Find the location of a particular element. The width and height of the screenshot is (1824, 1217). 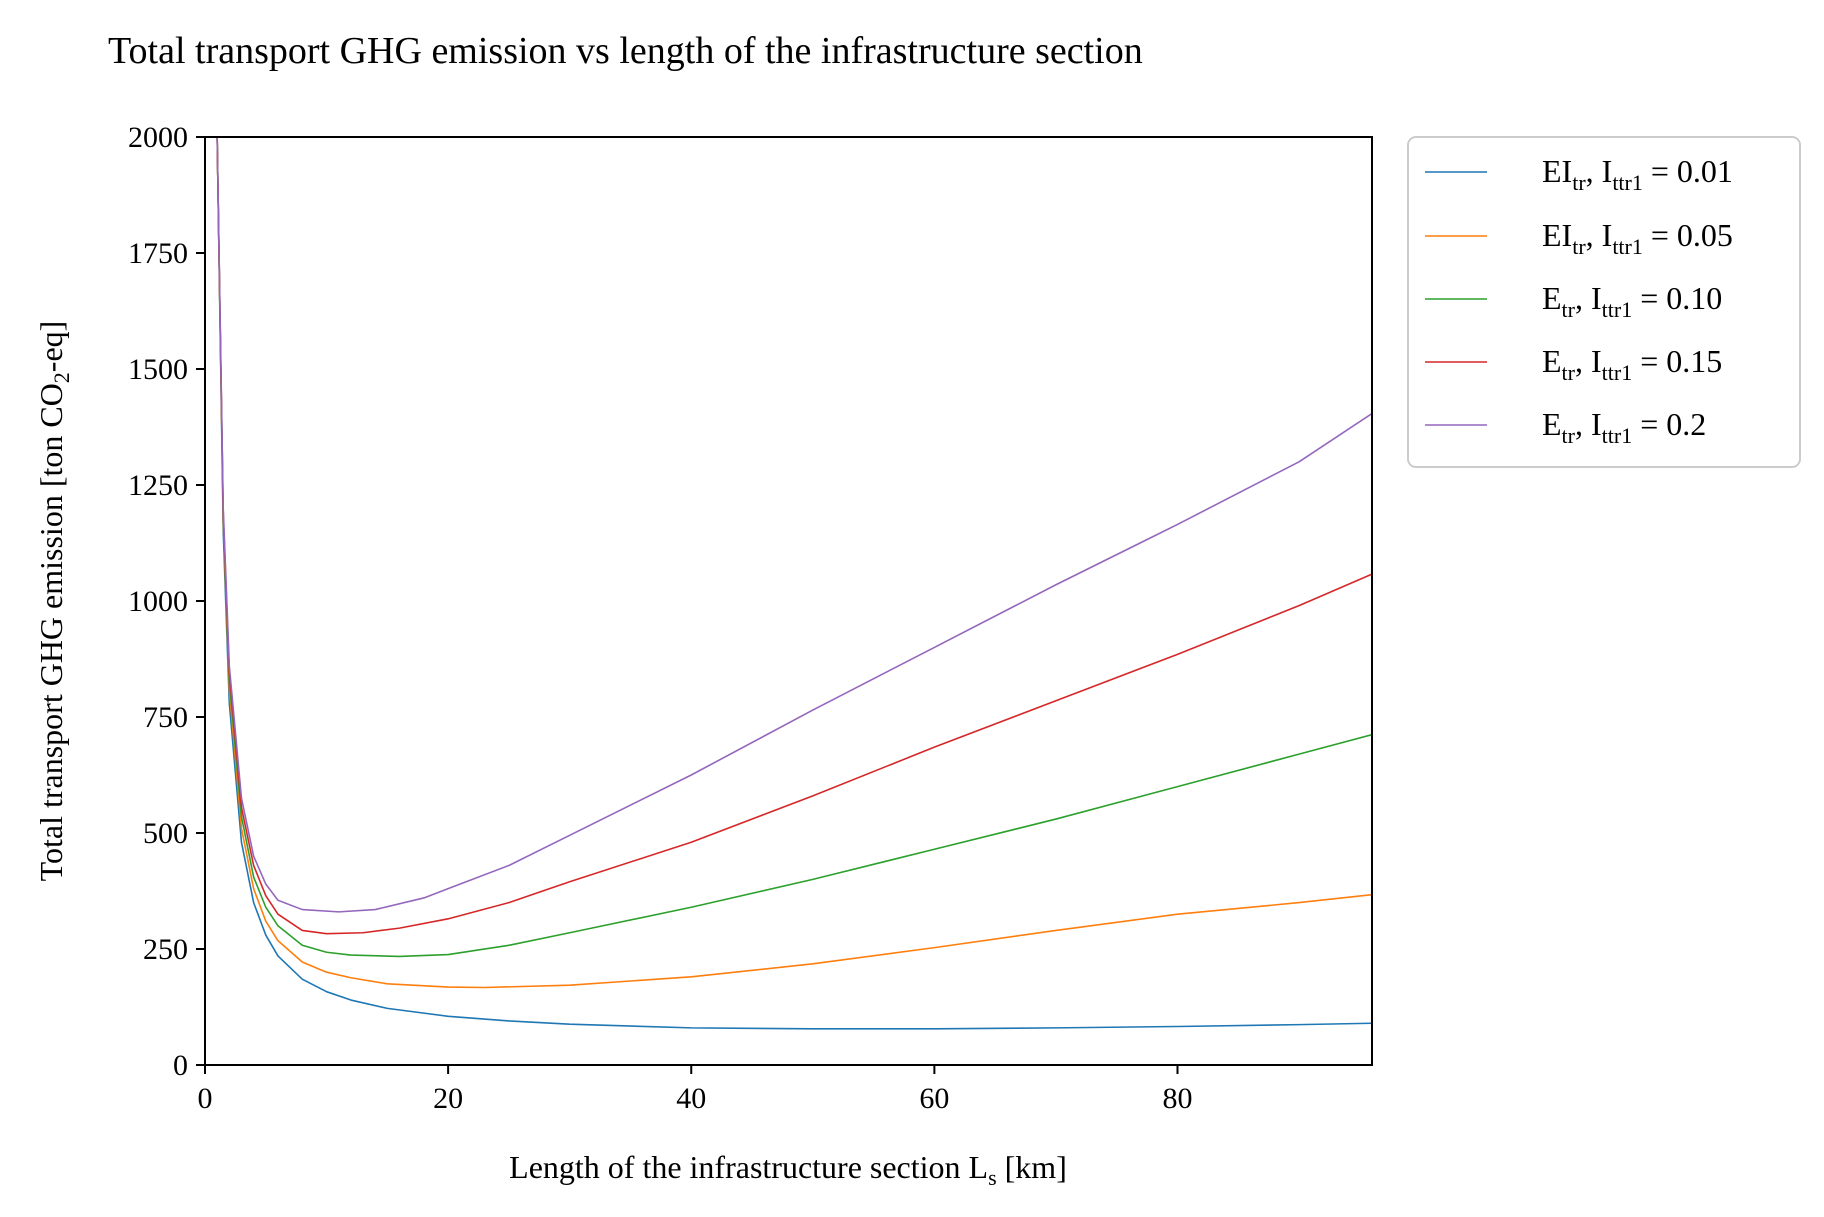

x-tick-label: 80 is located at coordinates (1178, 1098).